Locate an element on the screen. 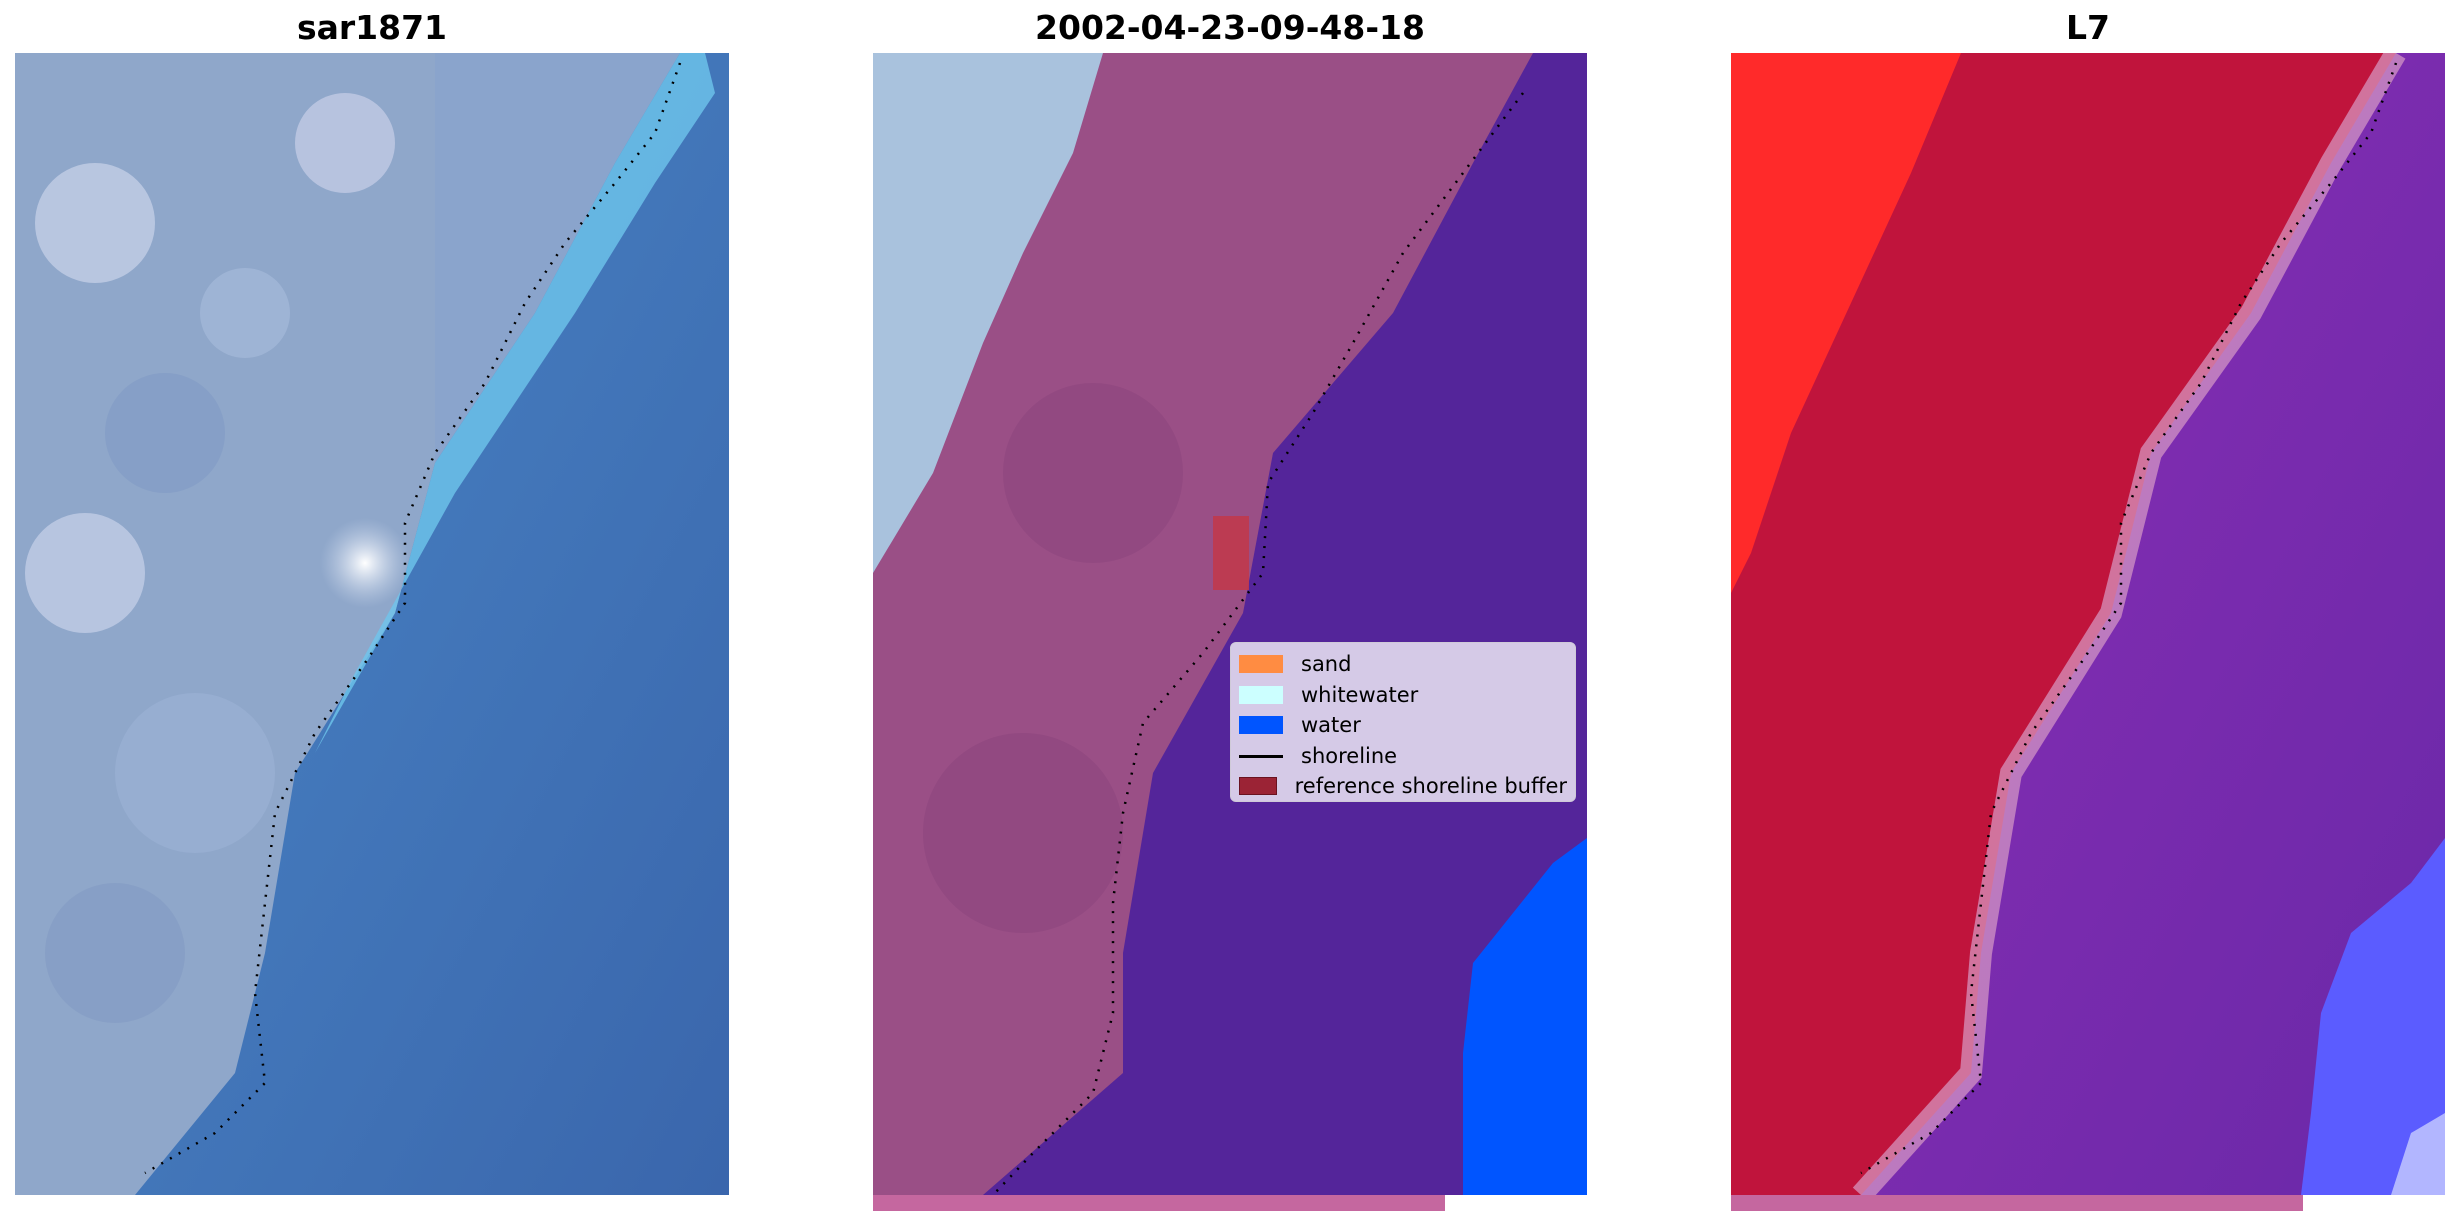  legend-item-whitewater: whitewater is located at coordinates (1403, 695).